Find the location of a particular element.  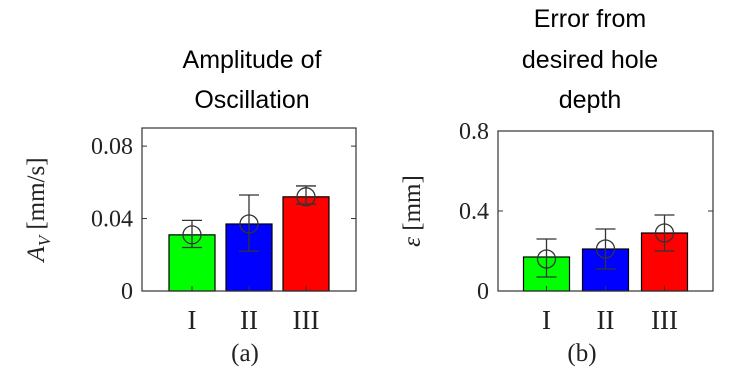

y-axis-symbol: A is located at coordinates (36, 255).